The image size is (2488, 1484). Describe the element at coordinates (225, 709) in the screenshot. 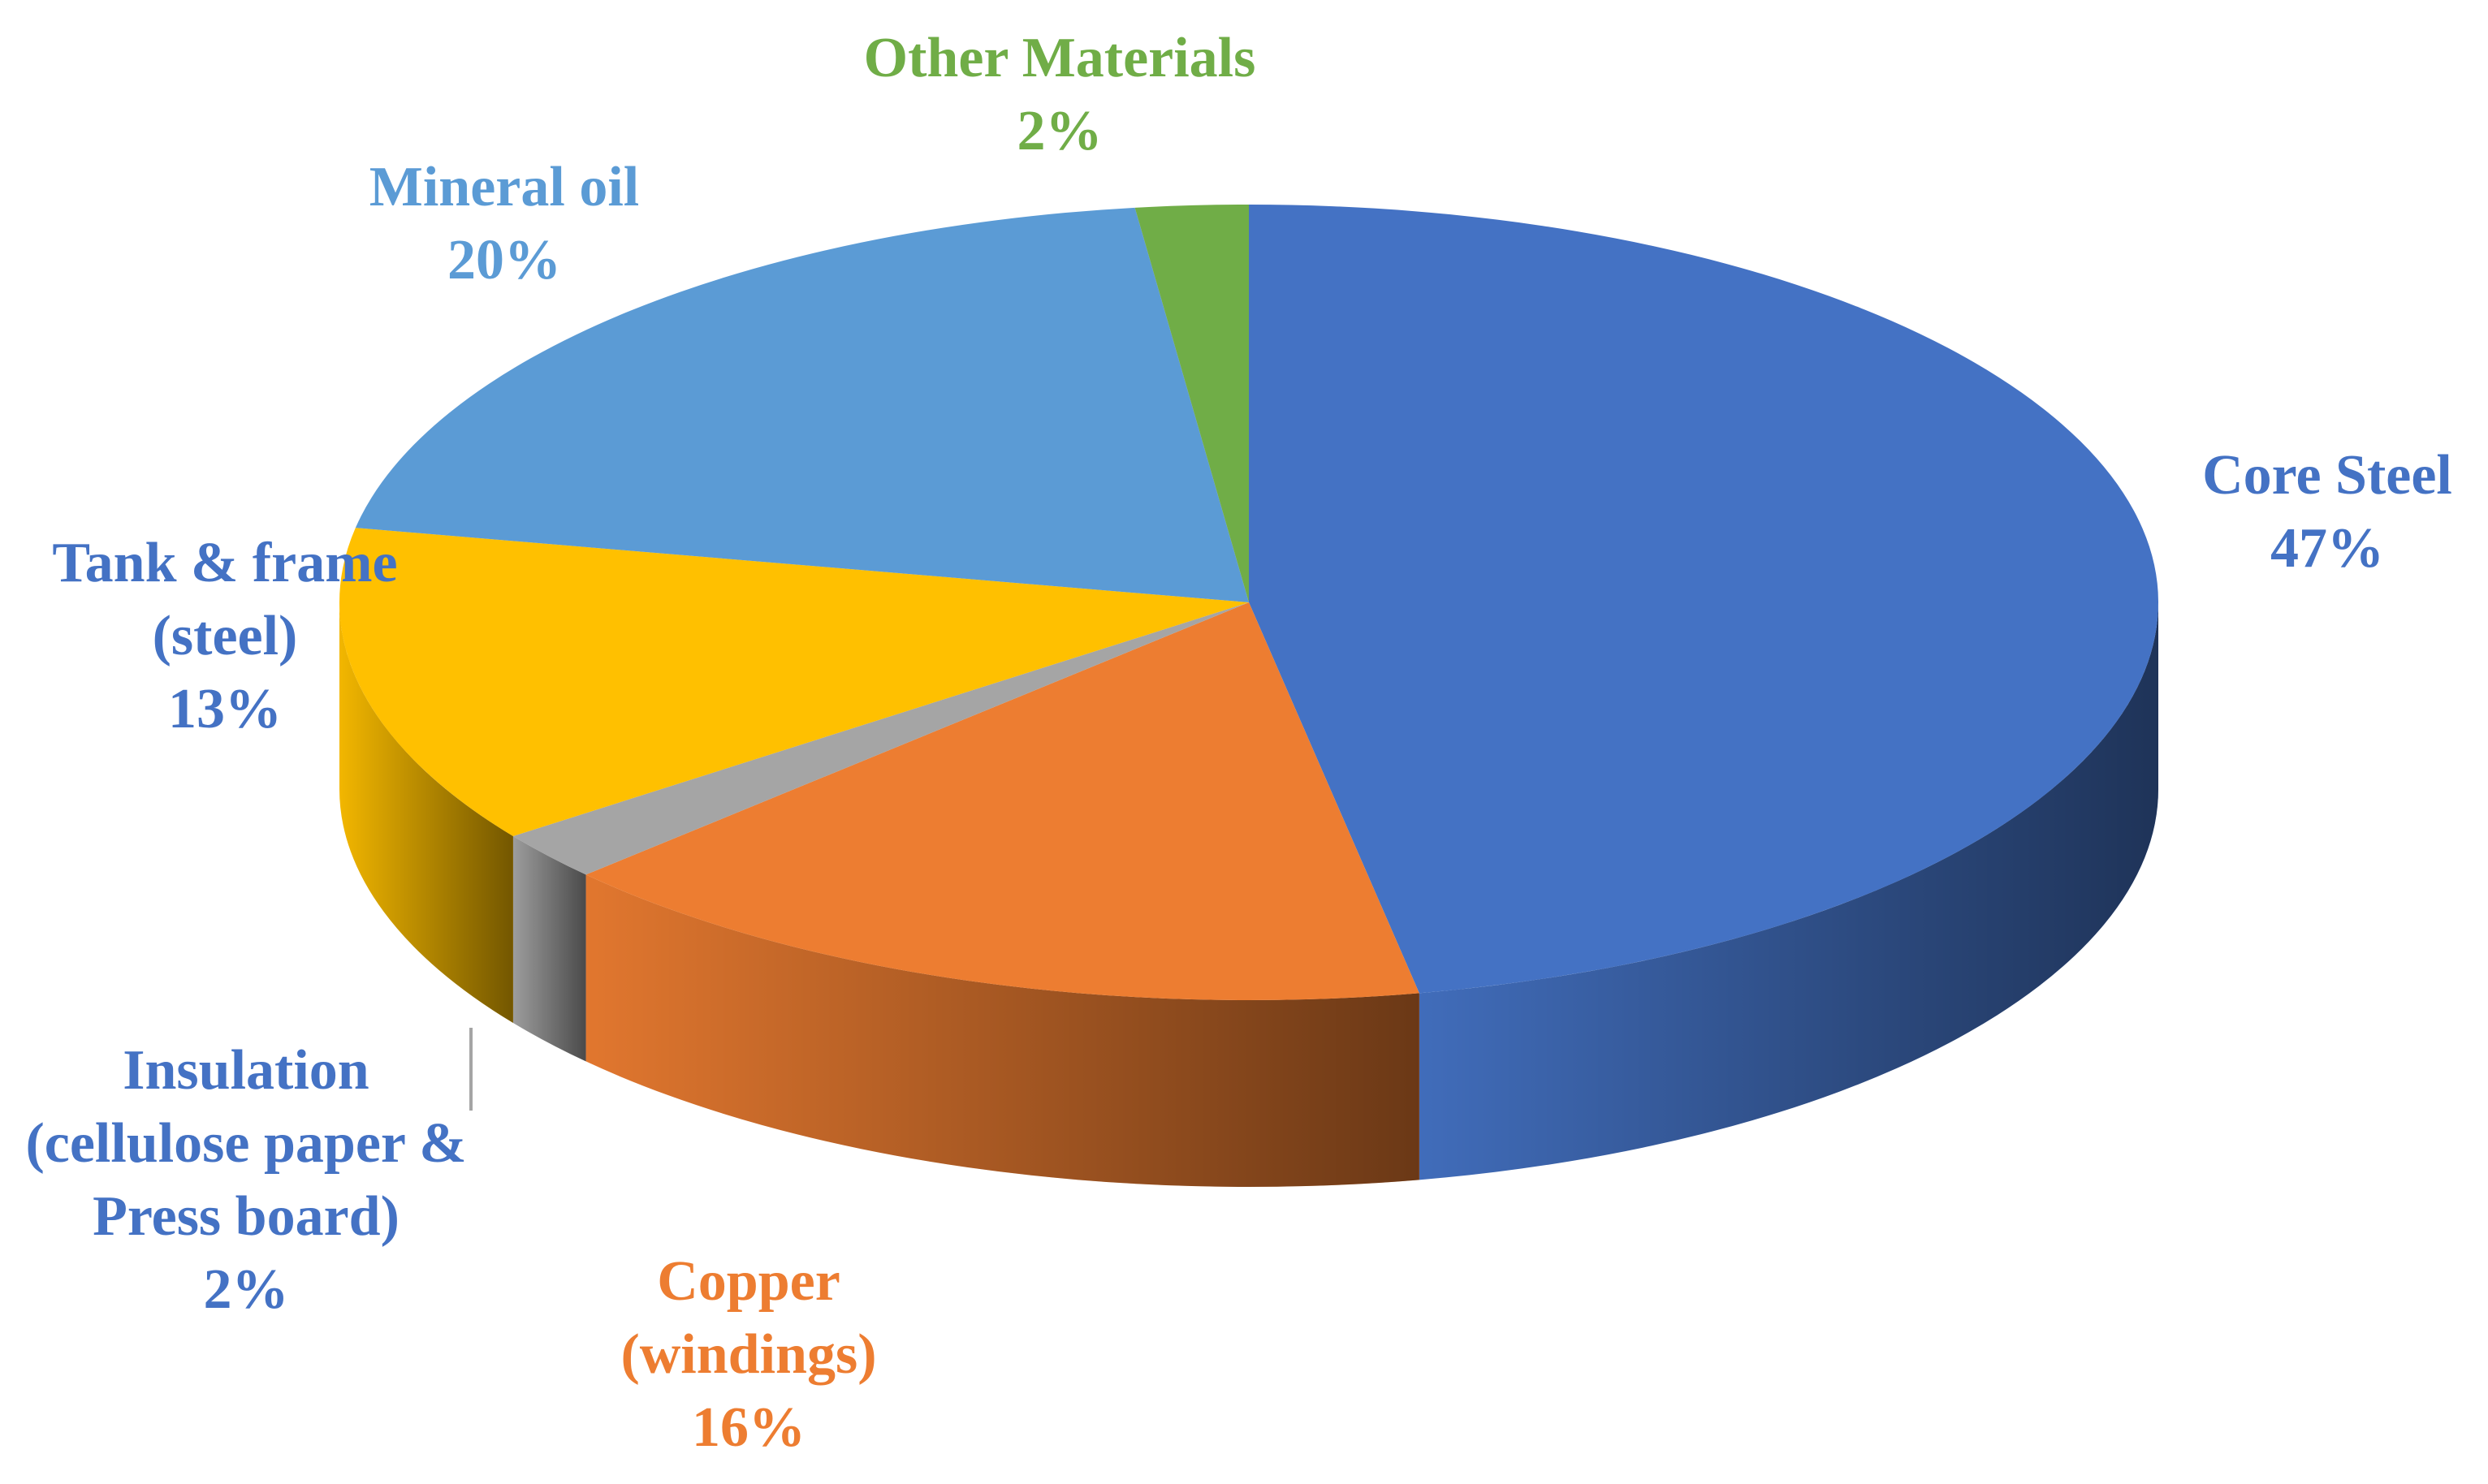

I see `value-label: 13%` at that location.